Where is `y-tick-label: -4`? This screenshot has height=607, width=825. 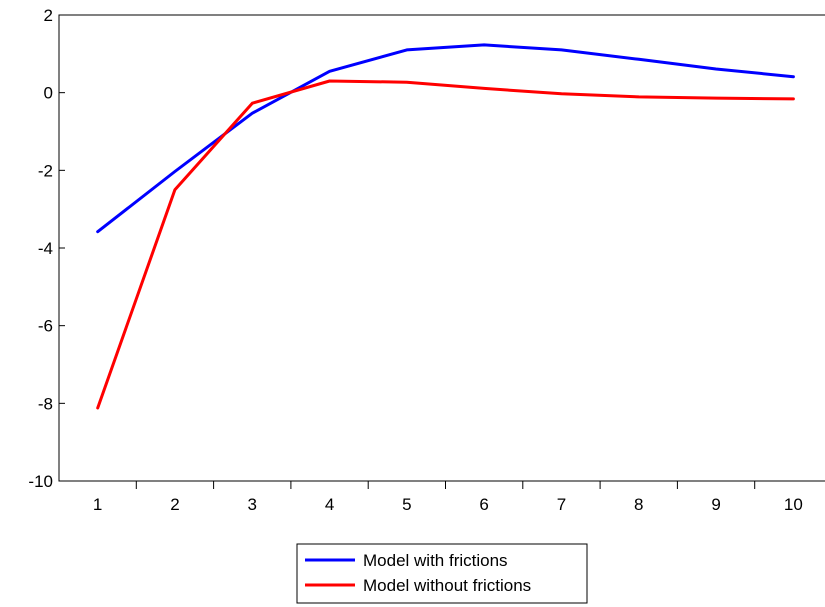 y-tick-label: -4 is located at coordinates (45, 248).